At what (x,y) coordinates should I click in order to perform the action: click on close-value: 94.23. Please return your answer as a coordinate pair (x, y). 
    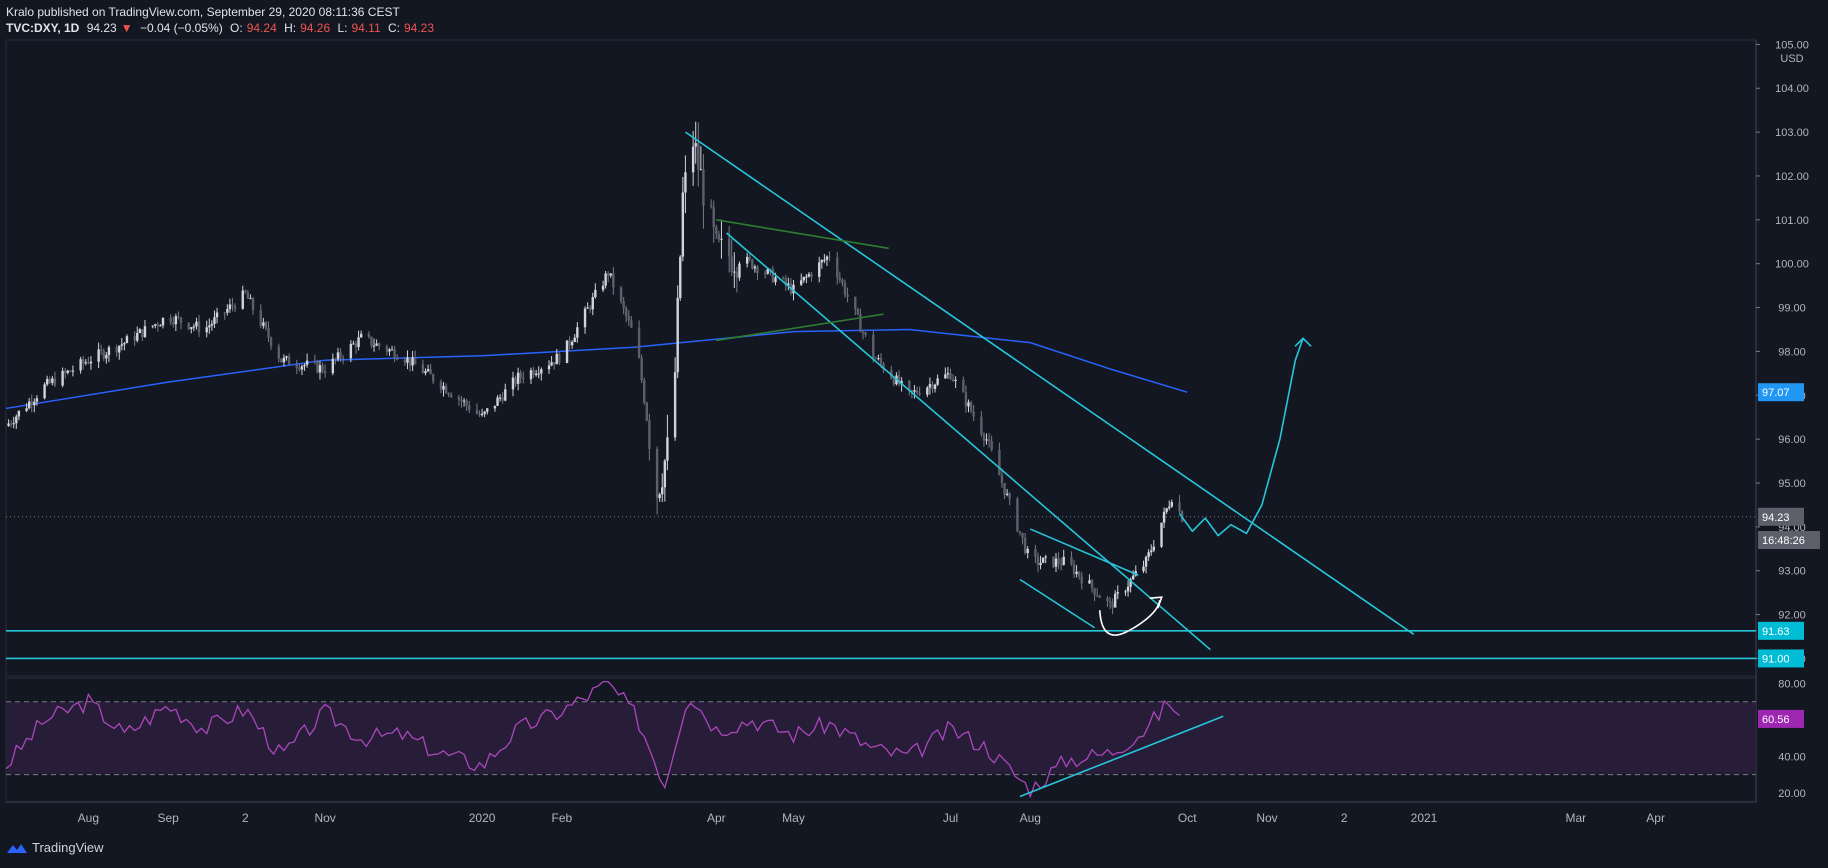
    Looking at the image, I should click on (418, 28).